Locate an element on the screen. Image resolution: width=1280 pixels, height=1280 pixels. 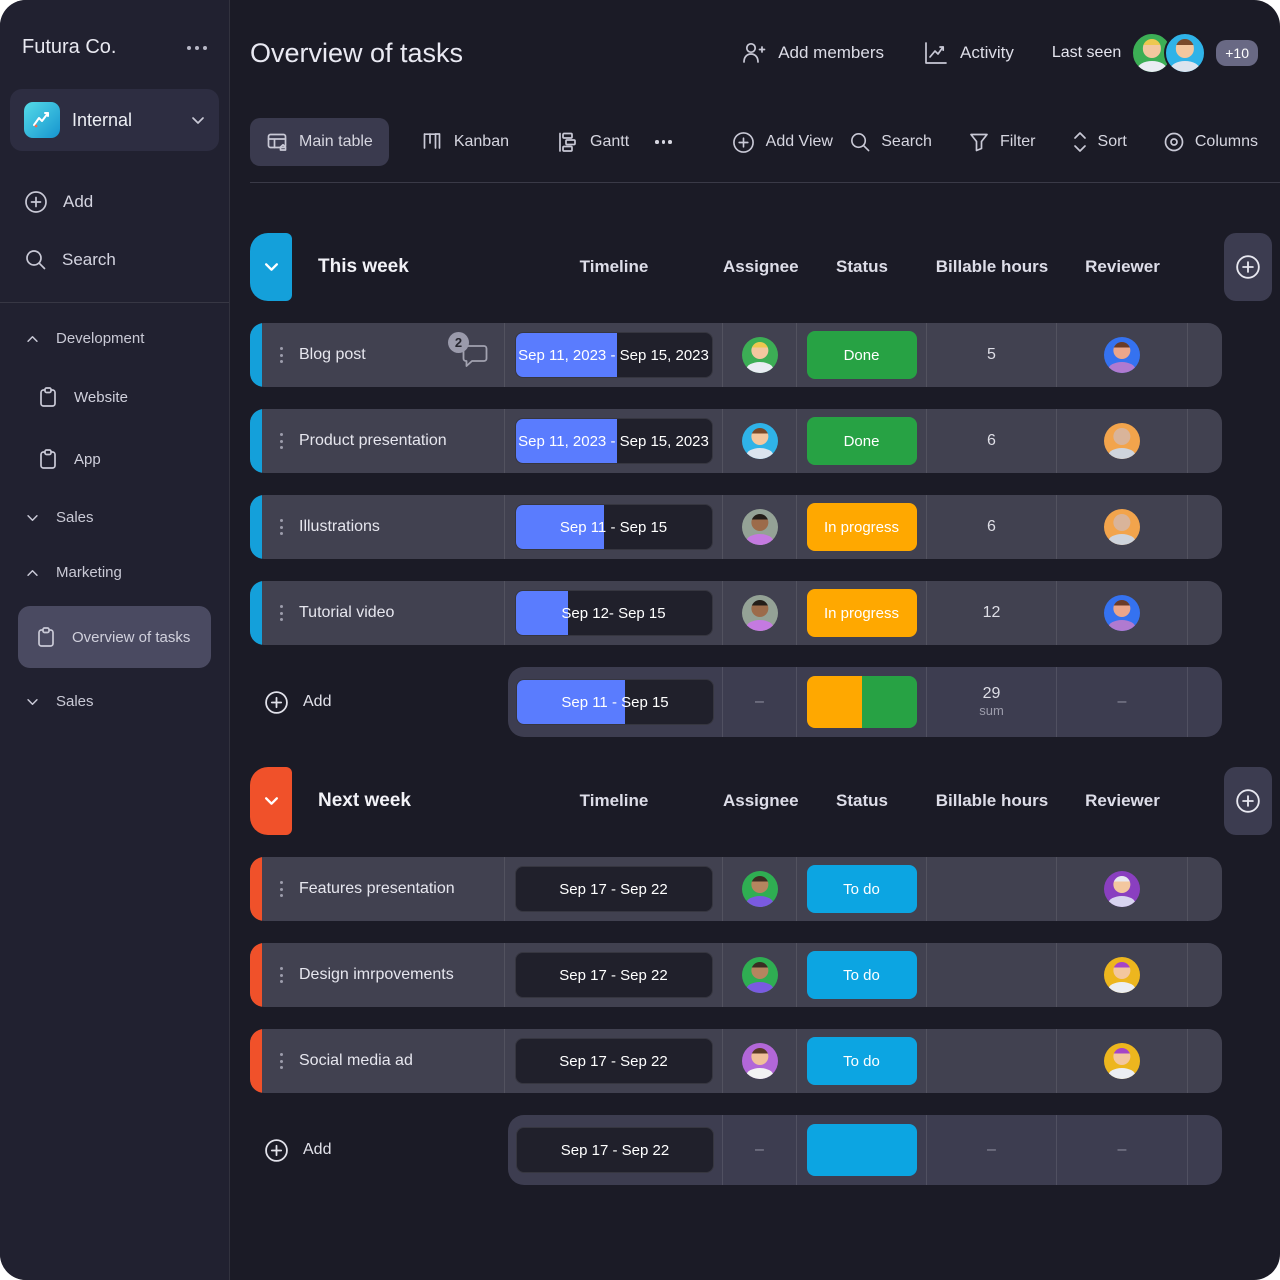
sidebar-add-button: Add is located at coordinates (114, 202).